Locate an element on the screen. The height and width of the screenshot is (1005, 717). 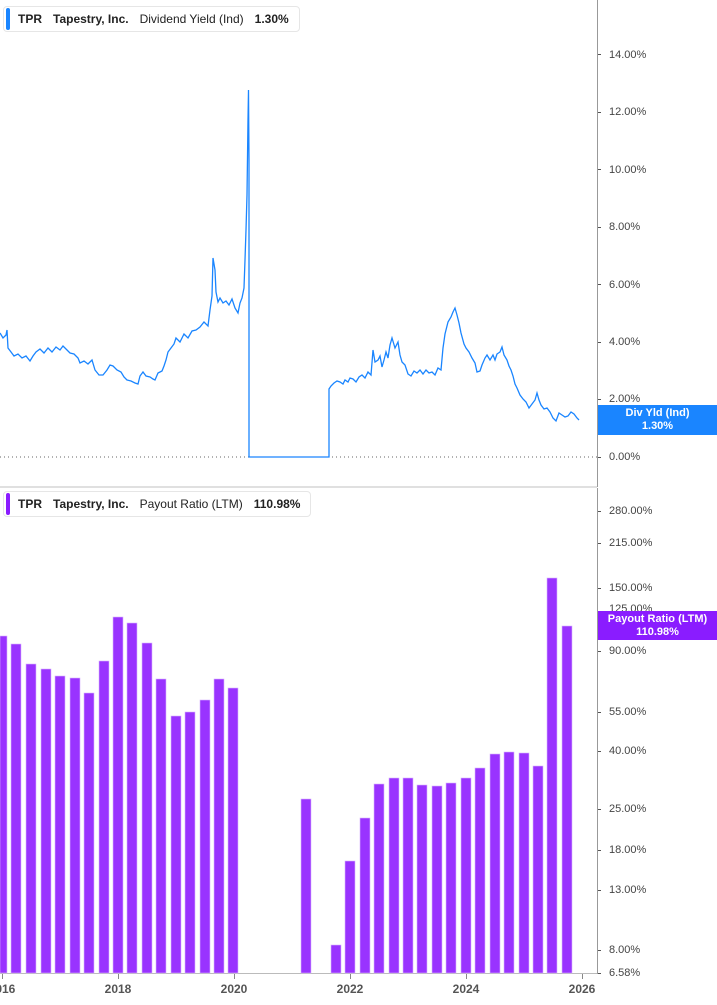
y-tick-label: 14.00% is located at coordinates (628, 55).